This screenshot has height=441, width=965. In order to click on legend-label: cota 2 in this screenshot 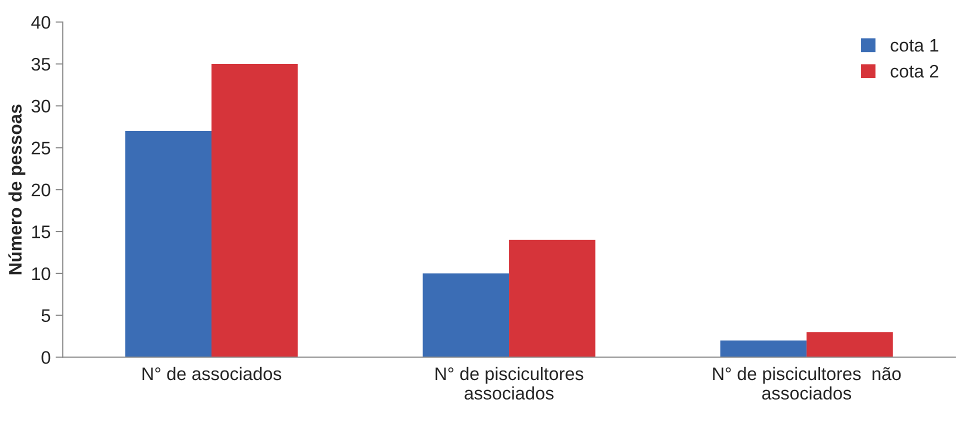, I will do `click(914, 71)`.